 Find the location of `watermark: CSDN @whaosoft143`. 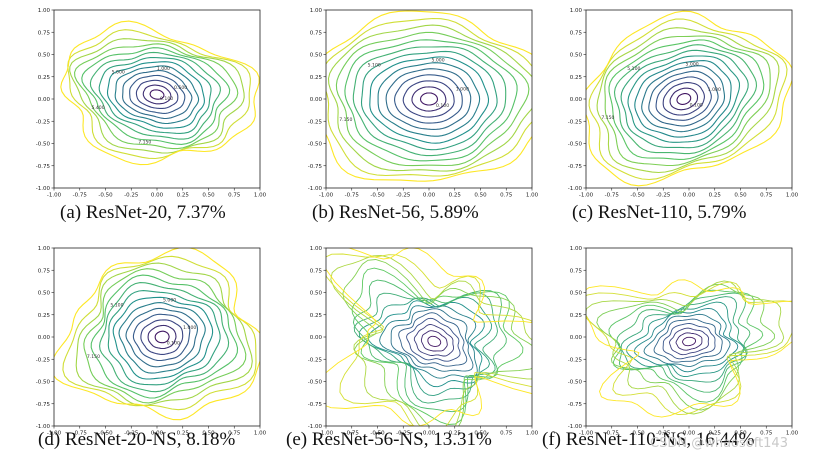

watermark: CSDN @whaosoft143 is located at coordinates (719, 443).